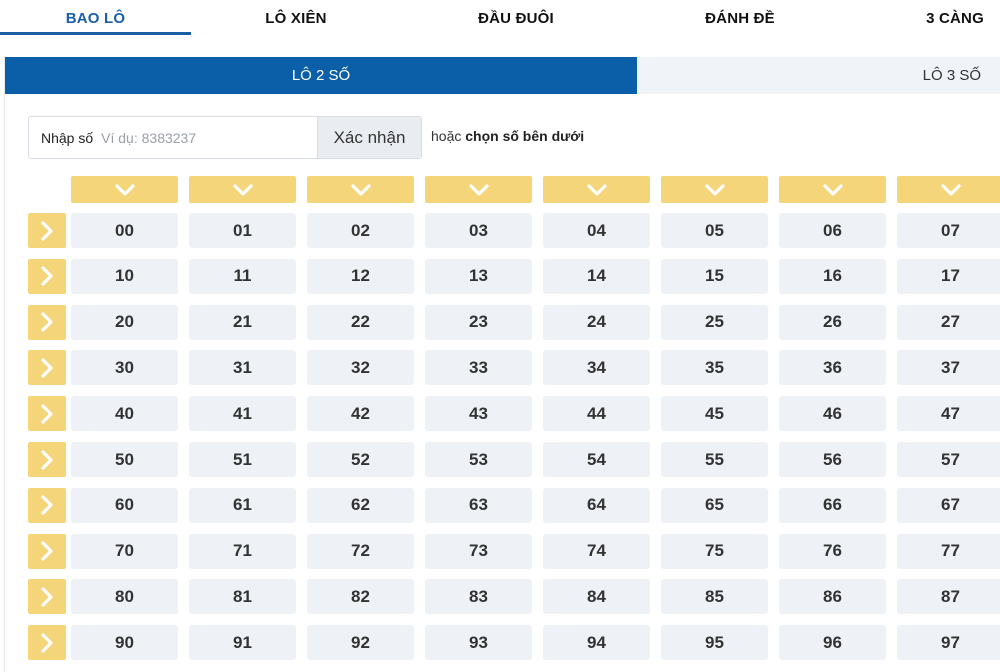 The height and width of the screenshot is (672, 1000). I want to click on number-cell: 44, so click(596, 414).